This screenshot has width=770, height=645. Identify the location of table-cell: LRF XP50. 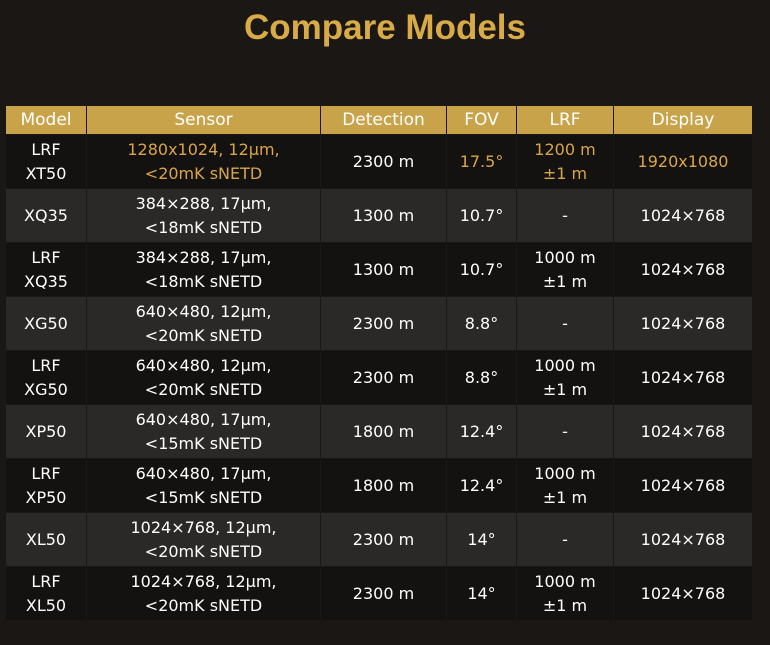
(46, 485).